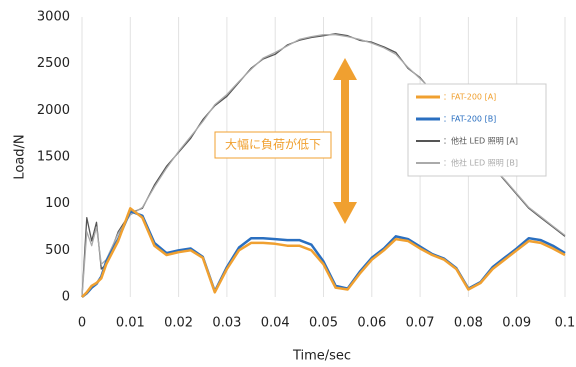 The image size is (576, 367). What do you see at coordinates (130, 323) in the screenshot?
I see `x-tick-label: 0.01` at bounding box center [130, 323].